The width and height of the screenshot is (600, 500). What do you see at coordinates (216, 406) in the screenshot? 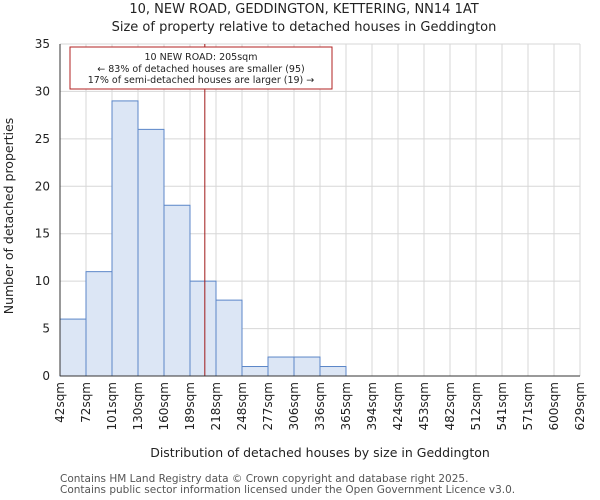
I see `x-tick-label: 218sqm` at bounding box center [216, 406].